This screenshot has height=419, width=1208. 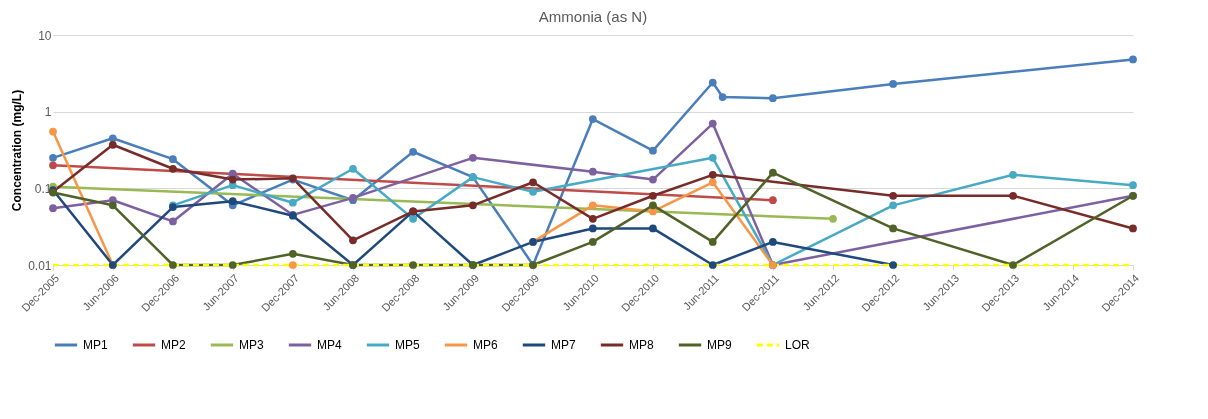 I want to click on y-tick-label: 0.01, so click(x=40, y=265).